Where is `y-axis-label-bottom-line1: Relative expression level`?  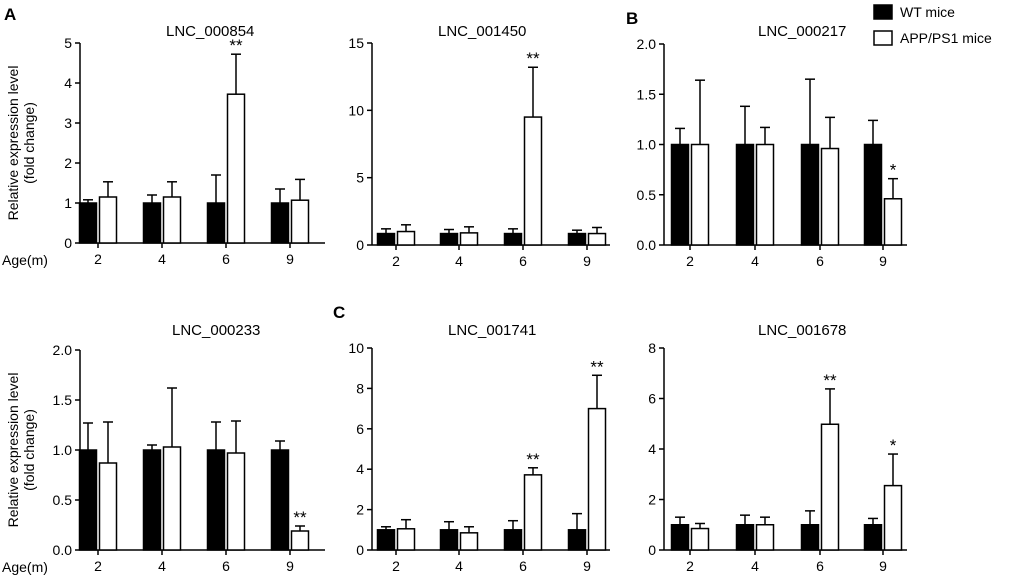 y-axis-label-bottom-line1: Relative expression level is located at coordinates (13, 450).